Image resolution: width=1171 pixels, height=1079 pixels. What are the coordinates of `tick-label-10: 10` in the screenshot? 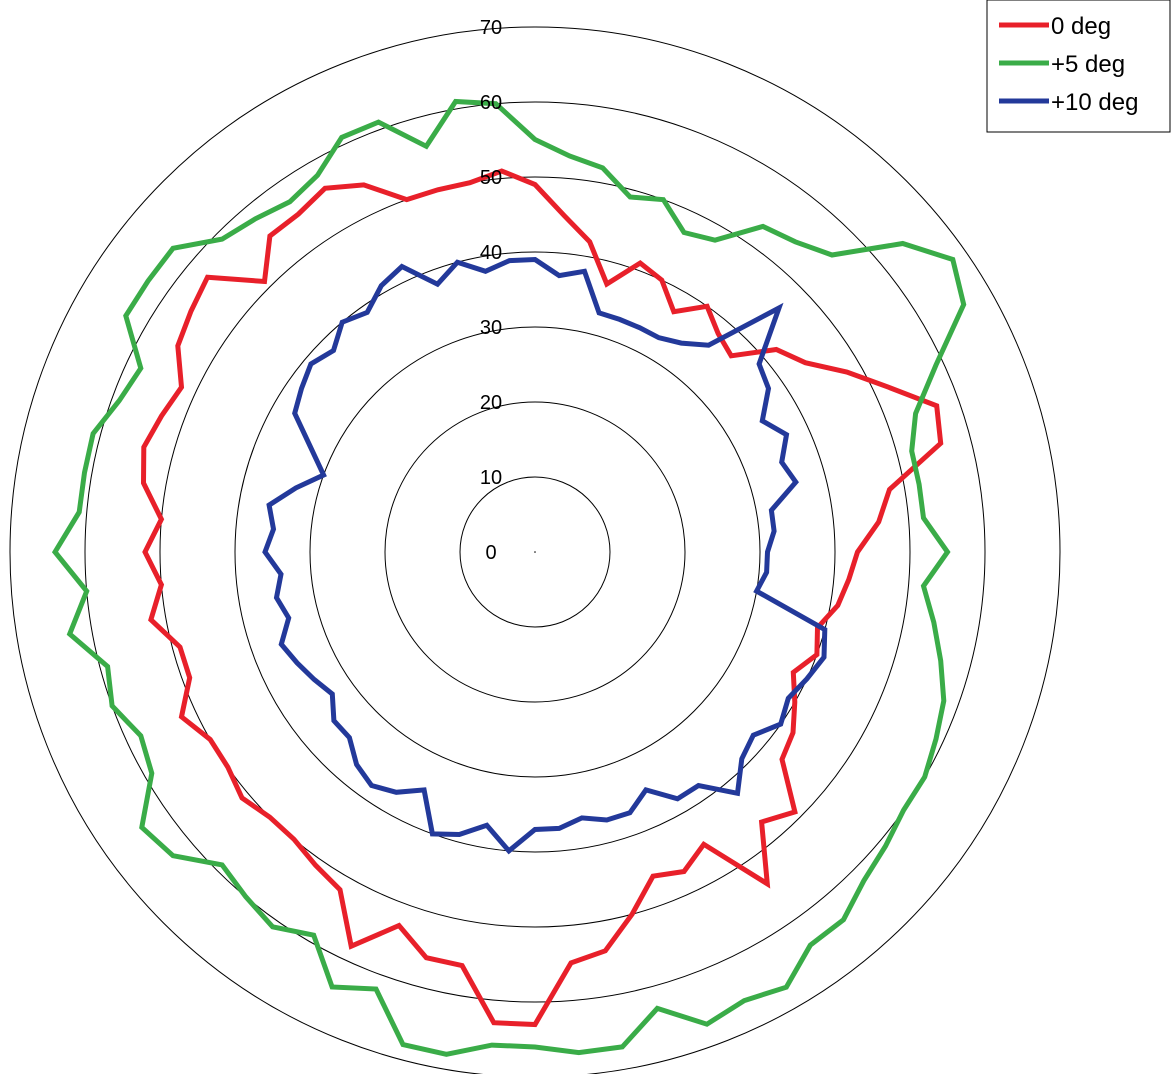 It's located at (491, 478).